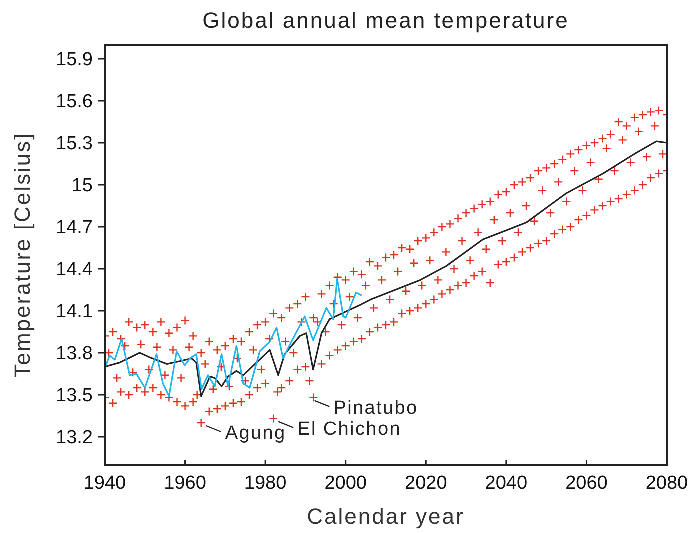  I want to click on x-tick-label: 2060, so click(587, 483).